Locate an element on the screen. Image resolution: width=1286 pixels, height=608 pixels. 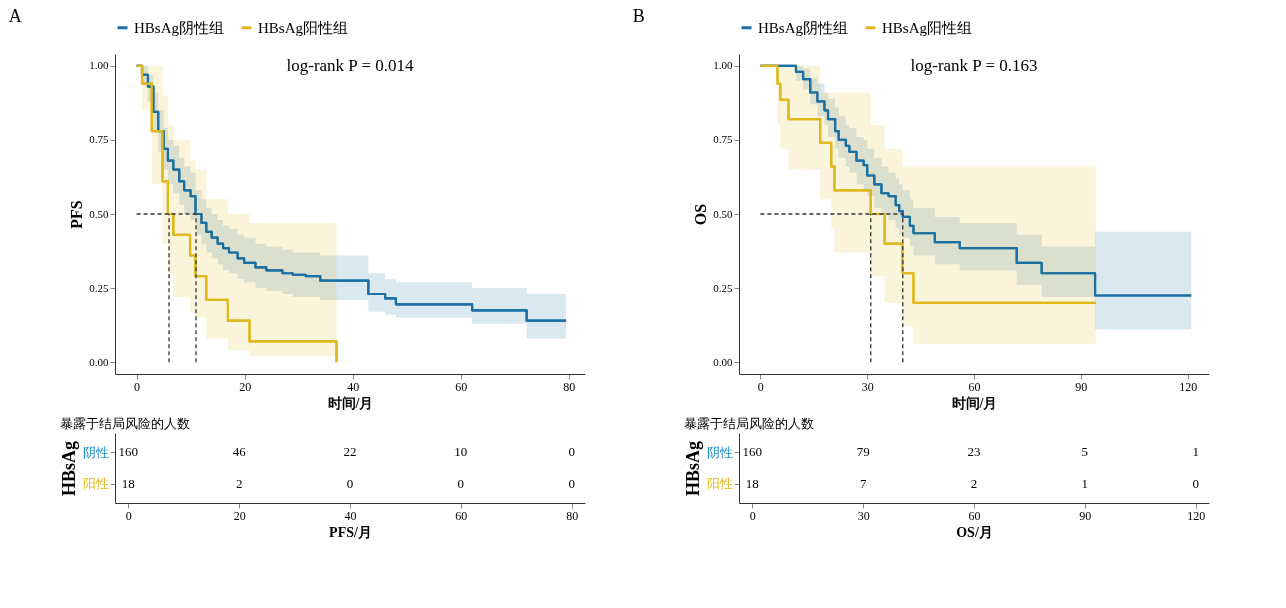
y-axis-title: OS is located at coordinates (701, 214).